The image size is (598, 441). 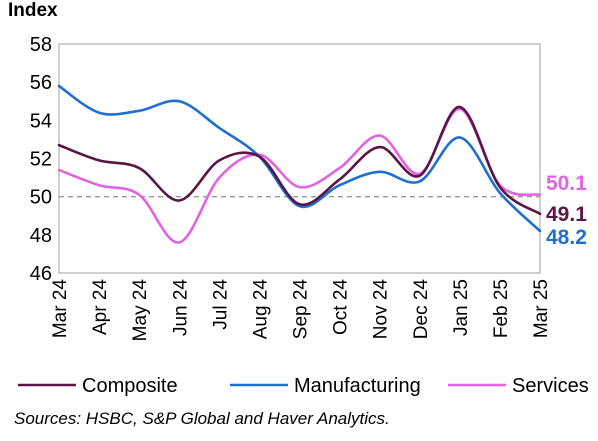 I want to click on x-tick-label: Jul 24, so click(x=220, y=304).